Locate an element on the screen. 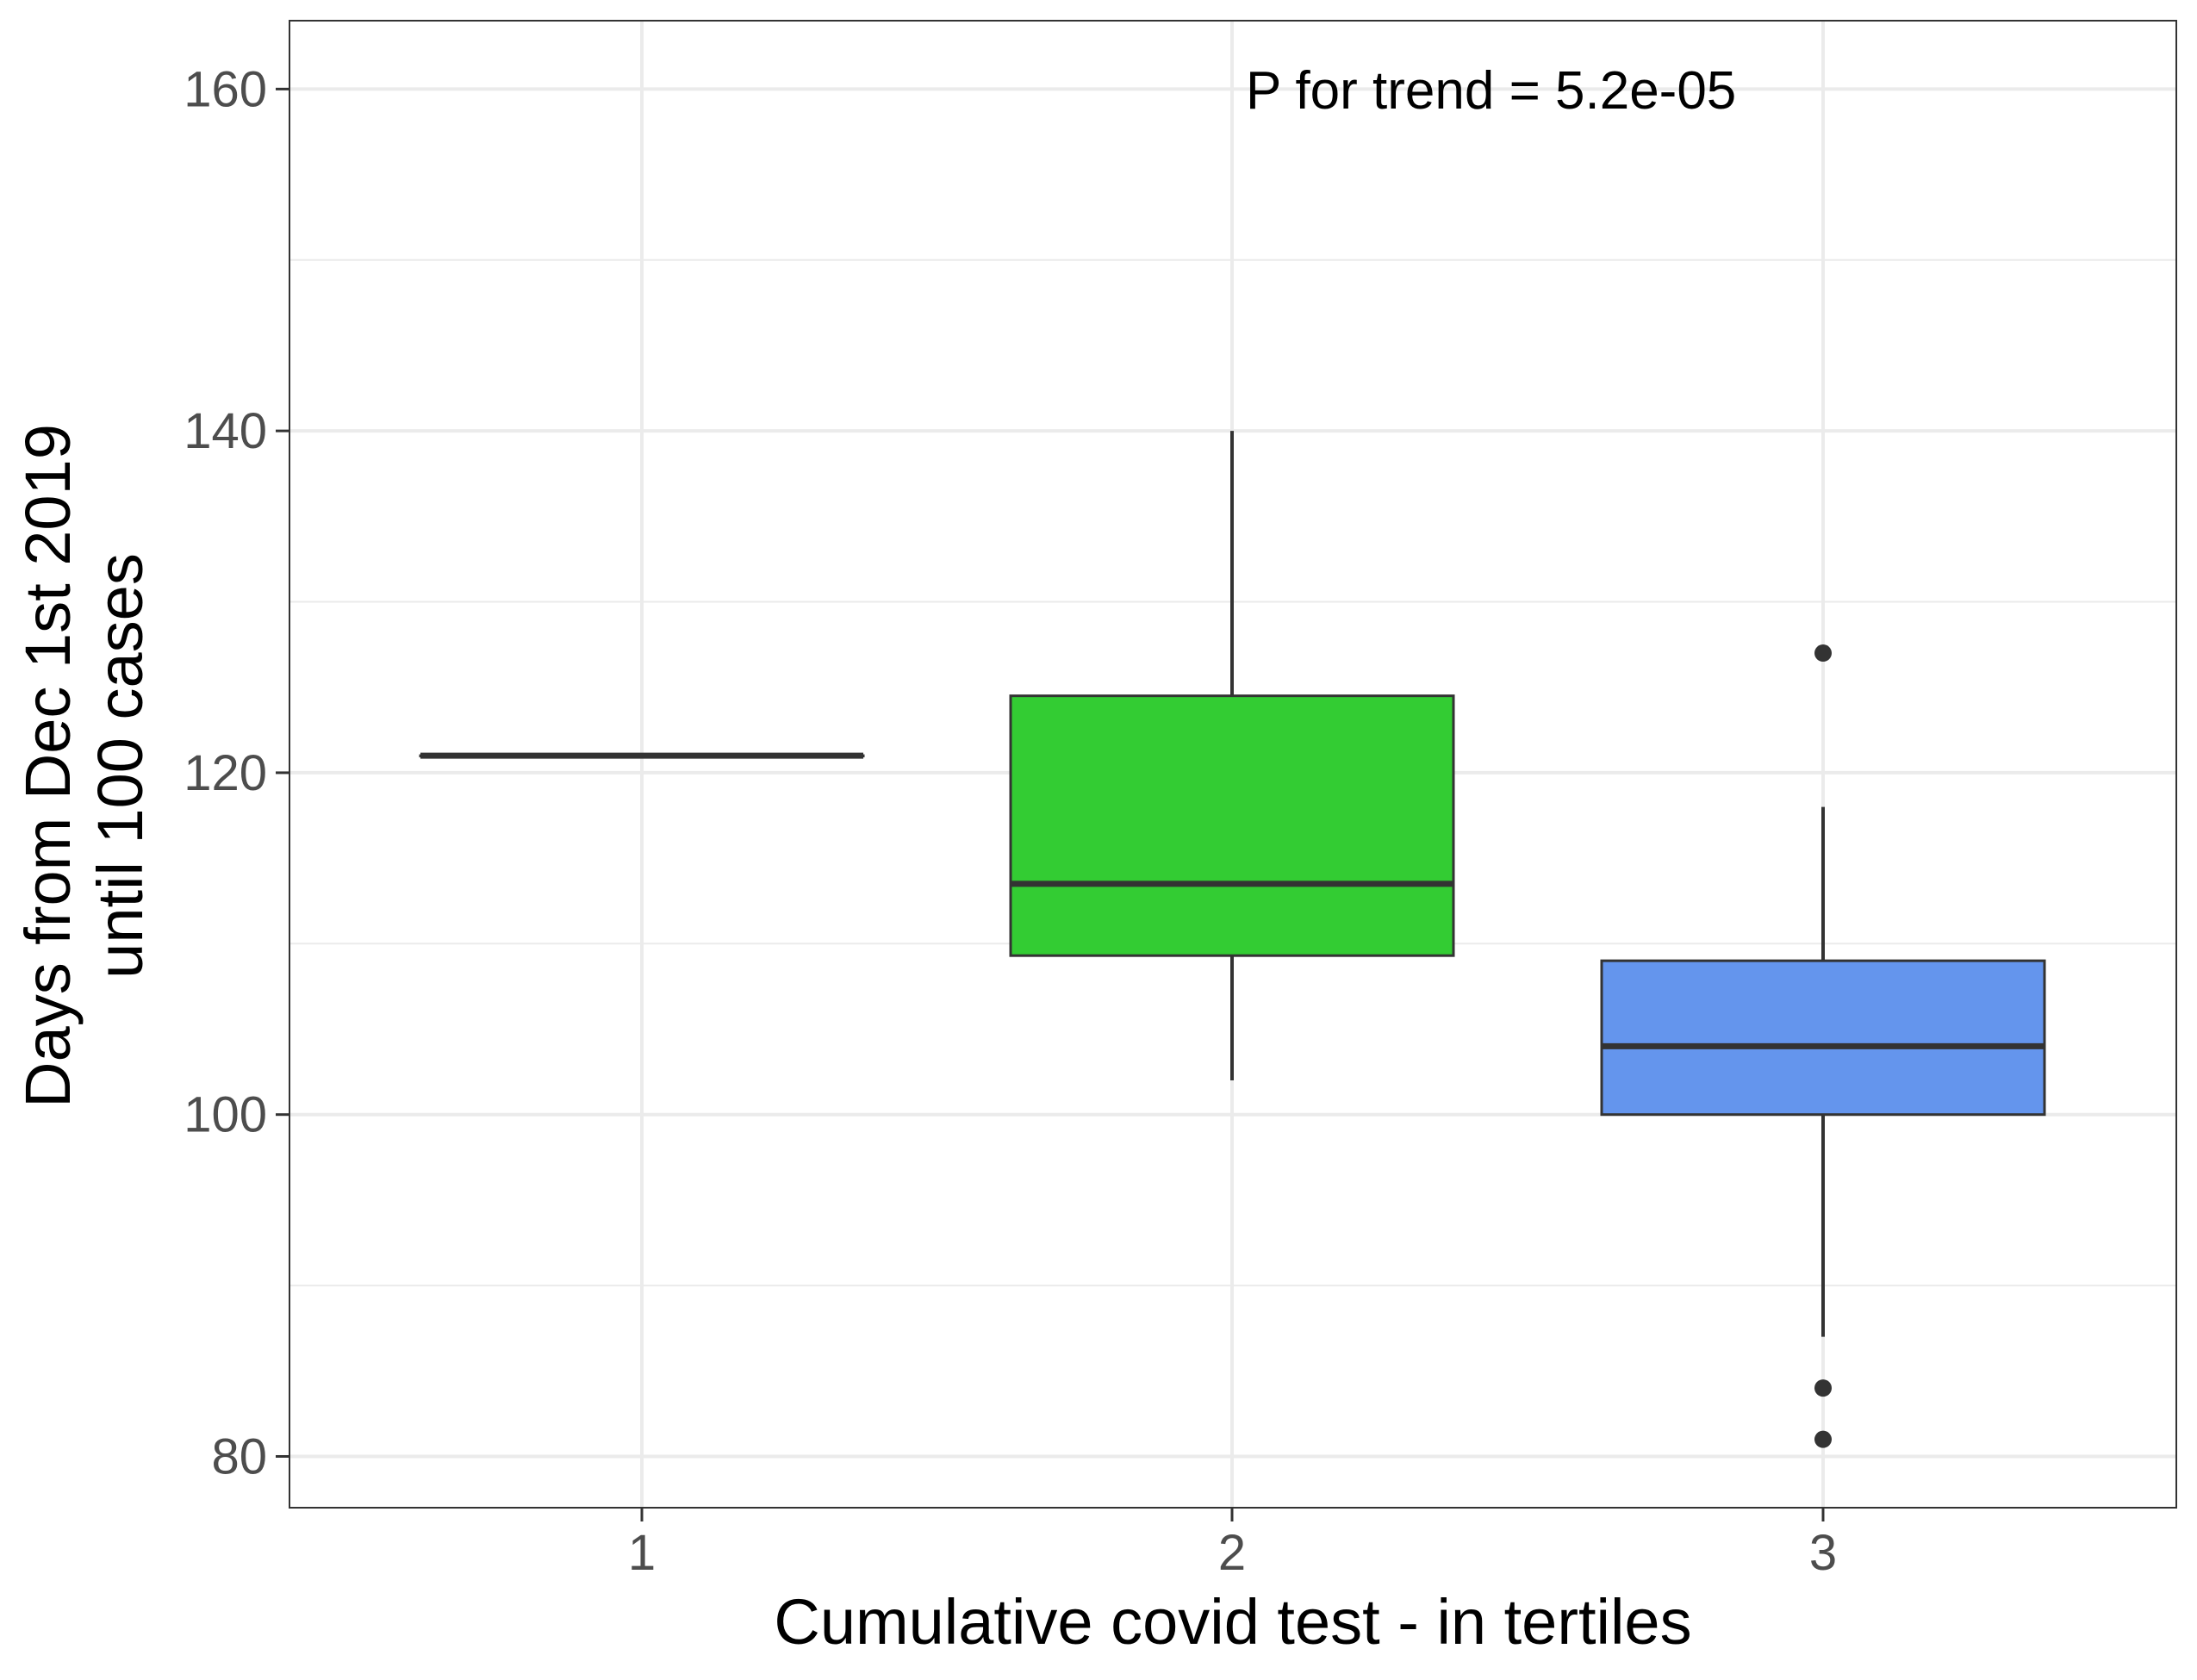 The width and height of the screenshot is (2197, 1680). p-trend-annotation: P for trend = 5.2e-05 is located at coordinates (1491, 91).